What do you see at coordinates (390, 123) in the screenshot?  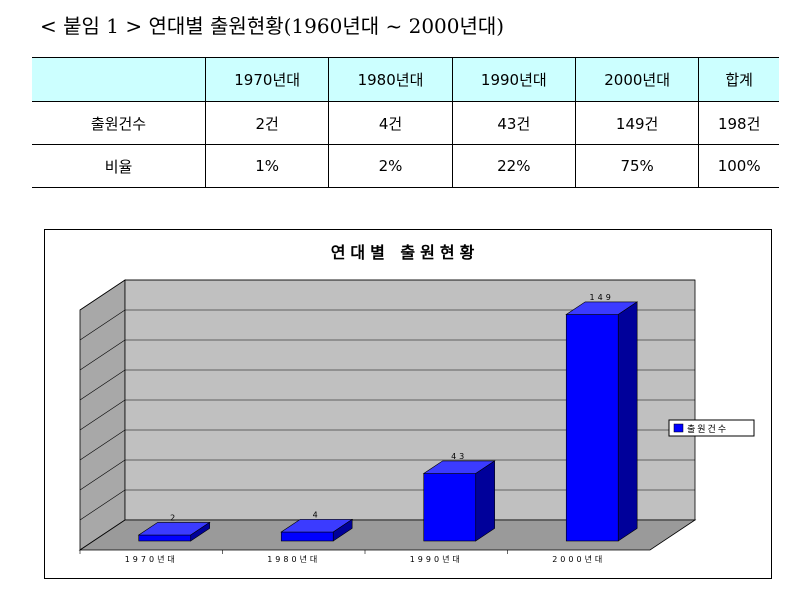 I see `table-cell: 4건` at bounding box center [390, 123].